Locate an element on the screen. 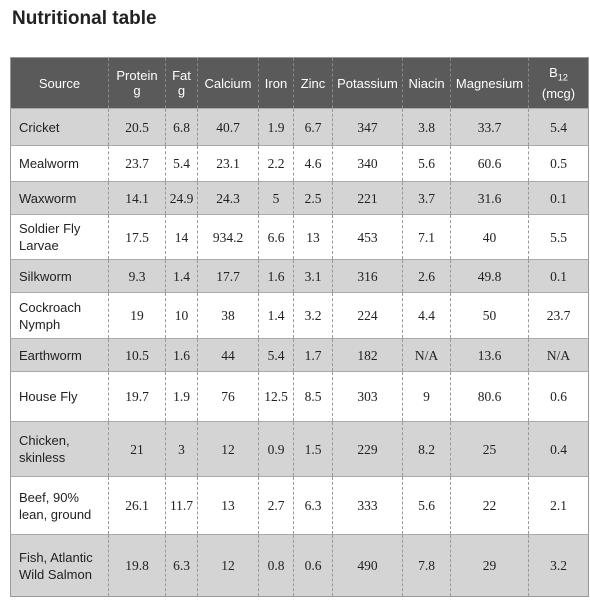 Image resolution: width=590 pixels, height=601 pixels. source-cell: Chicken, skinless is located at coordinates (59, 449).